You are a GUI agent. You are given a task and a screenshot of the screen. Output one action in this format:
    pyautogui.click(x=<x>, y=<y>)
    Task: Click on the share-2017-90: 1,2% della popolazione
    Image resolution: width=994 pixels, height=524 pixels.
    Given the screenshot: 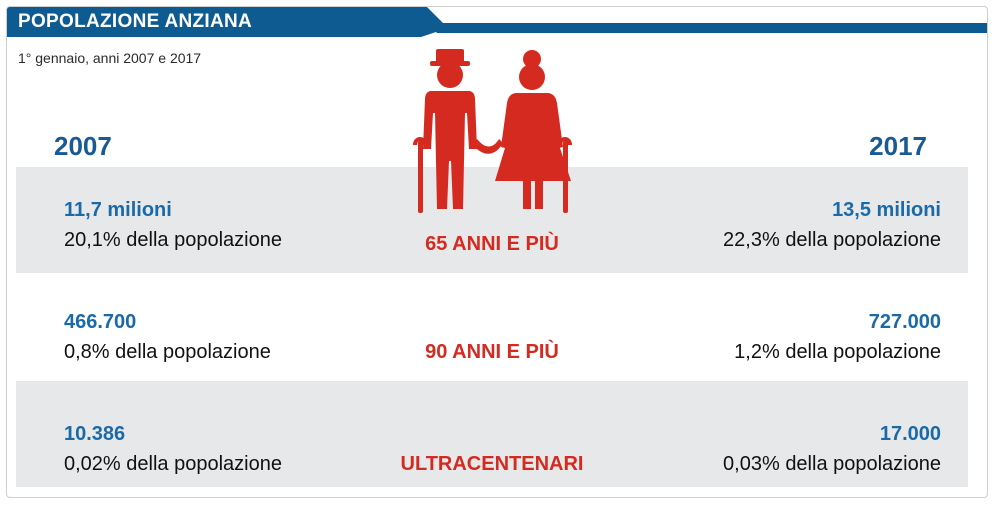 What is the action you would take?
    pyautogui.click(x=837, y=352)
    